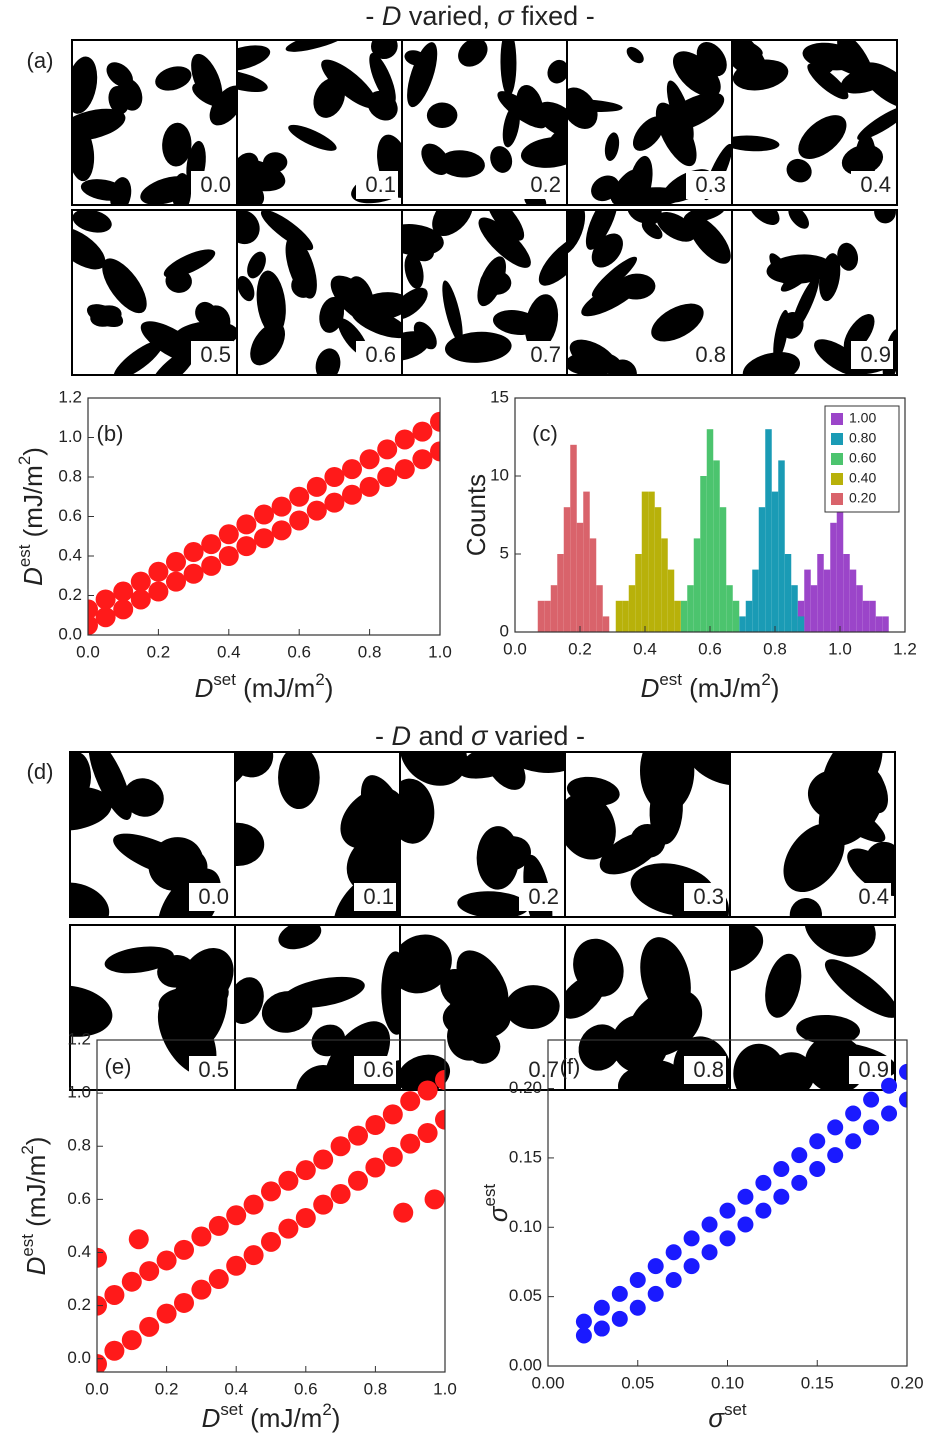 Image resolution: width=927 pixels, height=1451 pixels. What do you see at coordinates (370, 651) in the screenshot?
I see `x-tick-label: 0.8` at bounding box center [370, 651].